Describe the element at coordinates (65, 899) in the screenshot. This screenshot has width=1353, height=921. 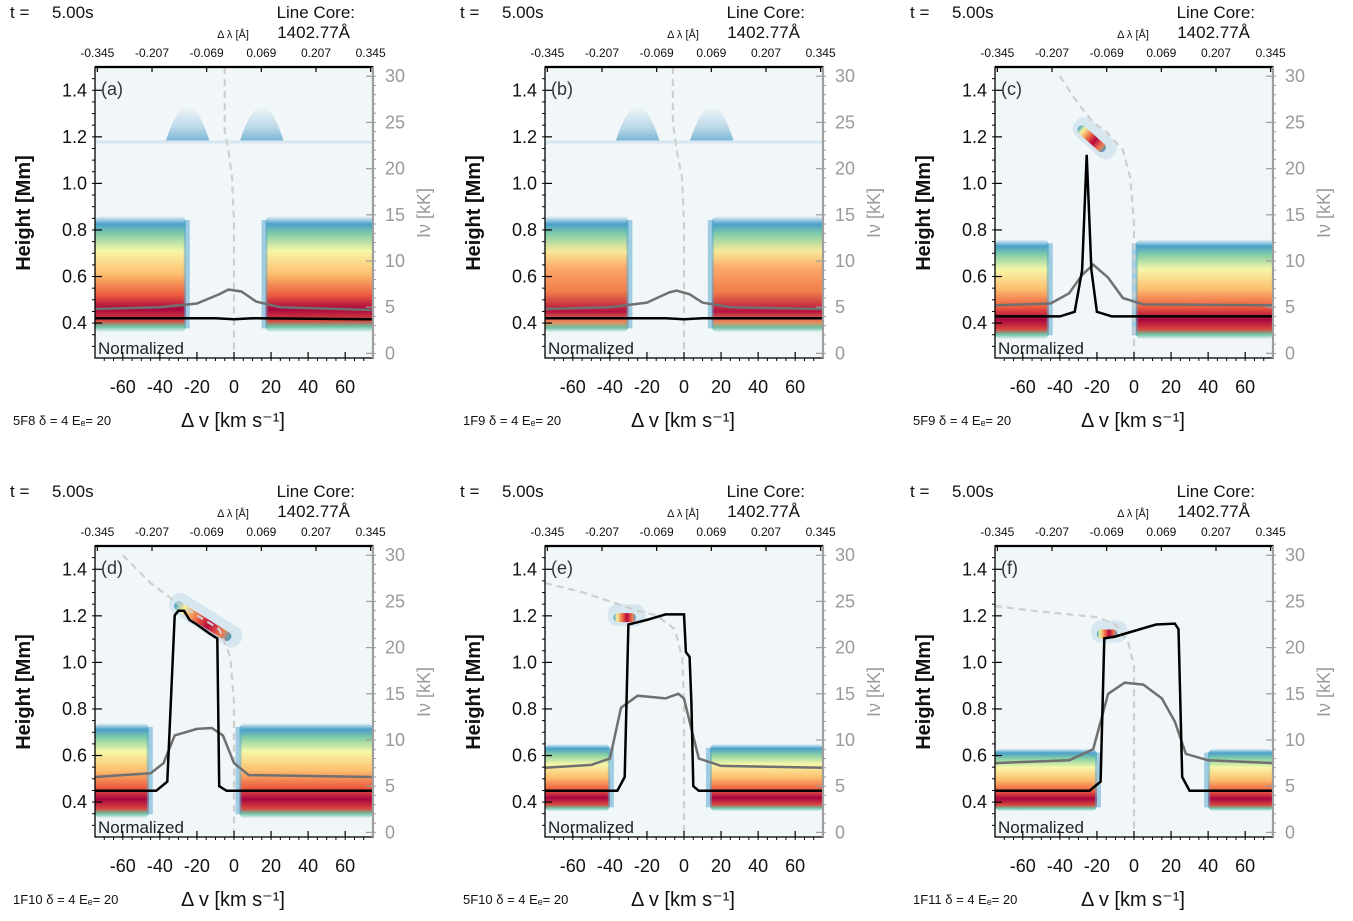
I see `model-label: 1F10 δ = 4 Eₑ= 20` at that location.